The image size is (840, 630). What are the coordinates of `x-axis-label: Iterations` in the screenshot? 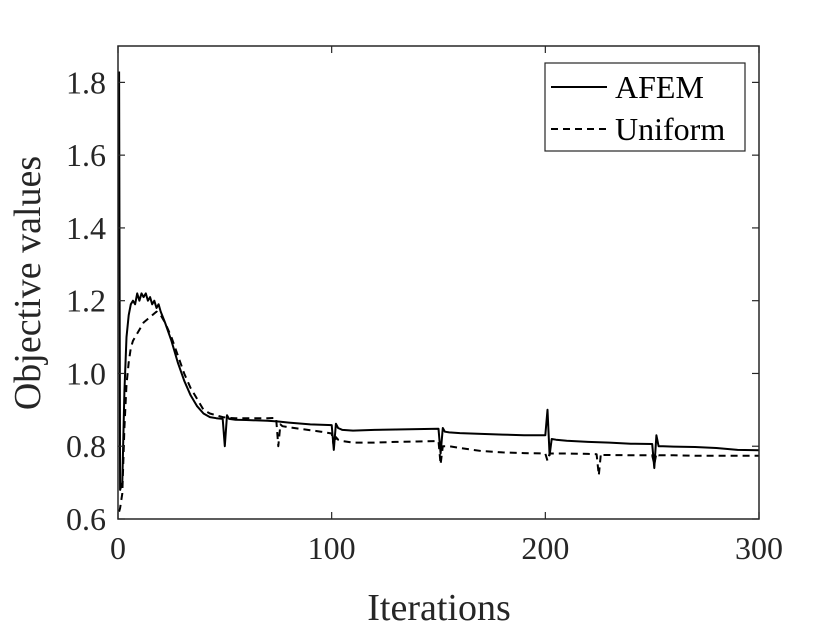 It's located at (439, 608).